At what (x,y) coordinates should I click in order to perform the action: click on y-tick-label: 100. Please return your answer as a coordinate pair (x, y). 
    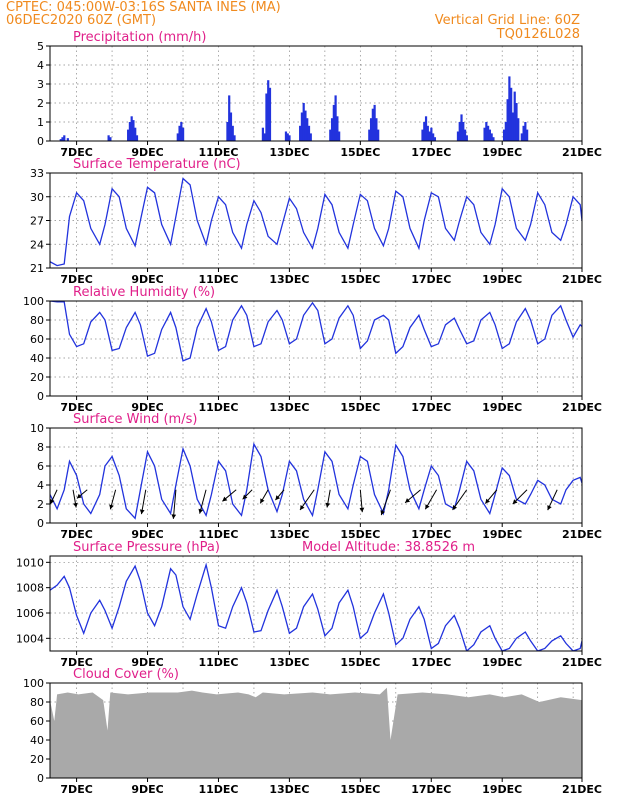
    Looking at the image, I should click on (33, 301).